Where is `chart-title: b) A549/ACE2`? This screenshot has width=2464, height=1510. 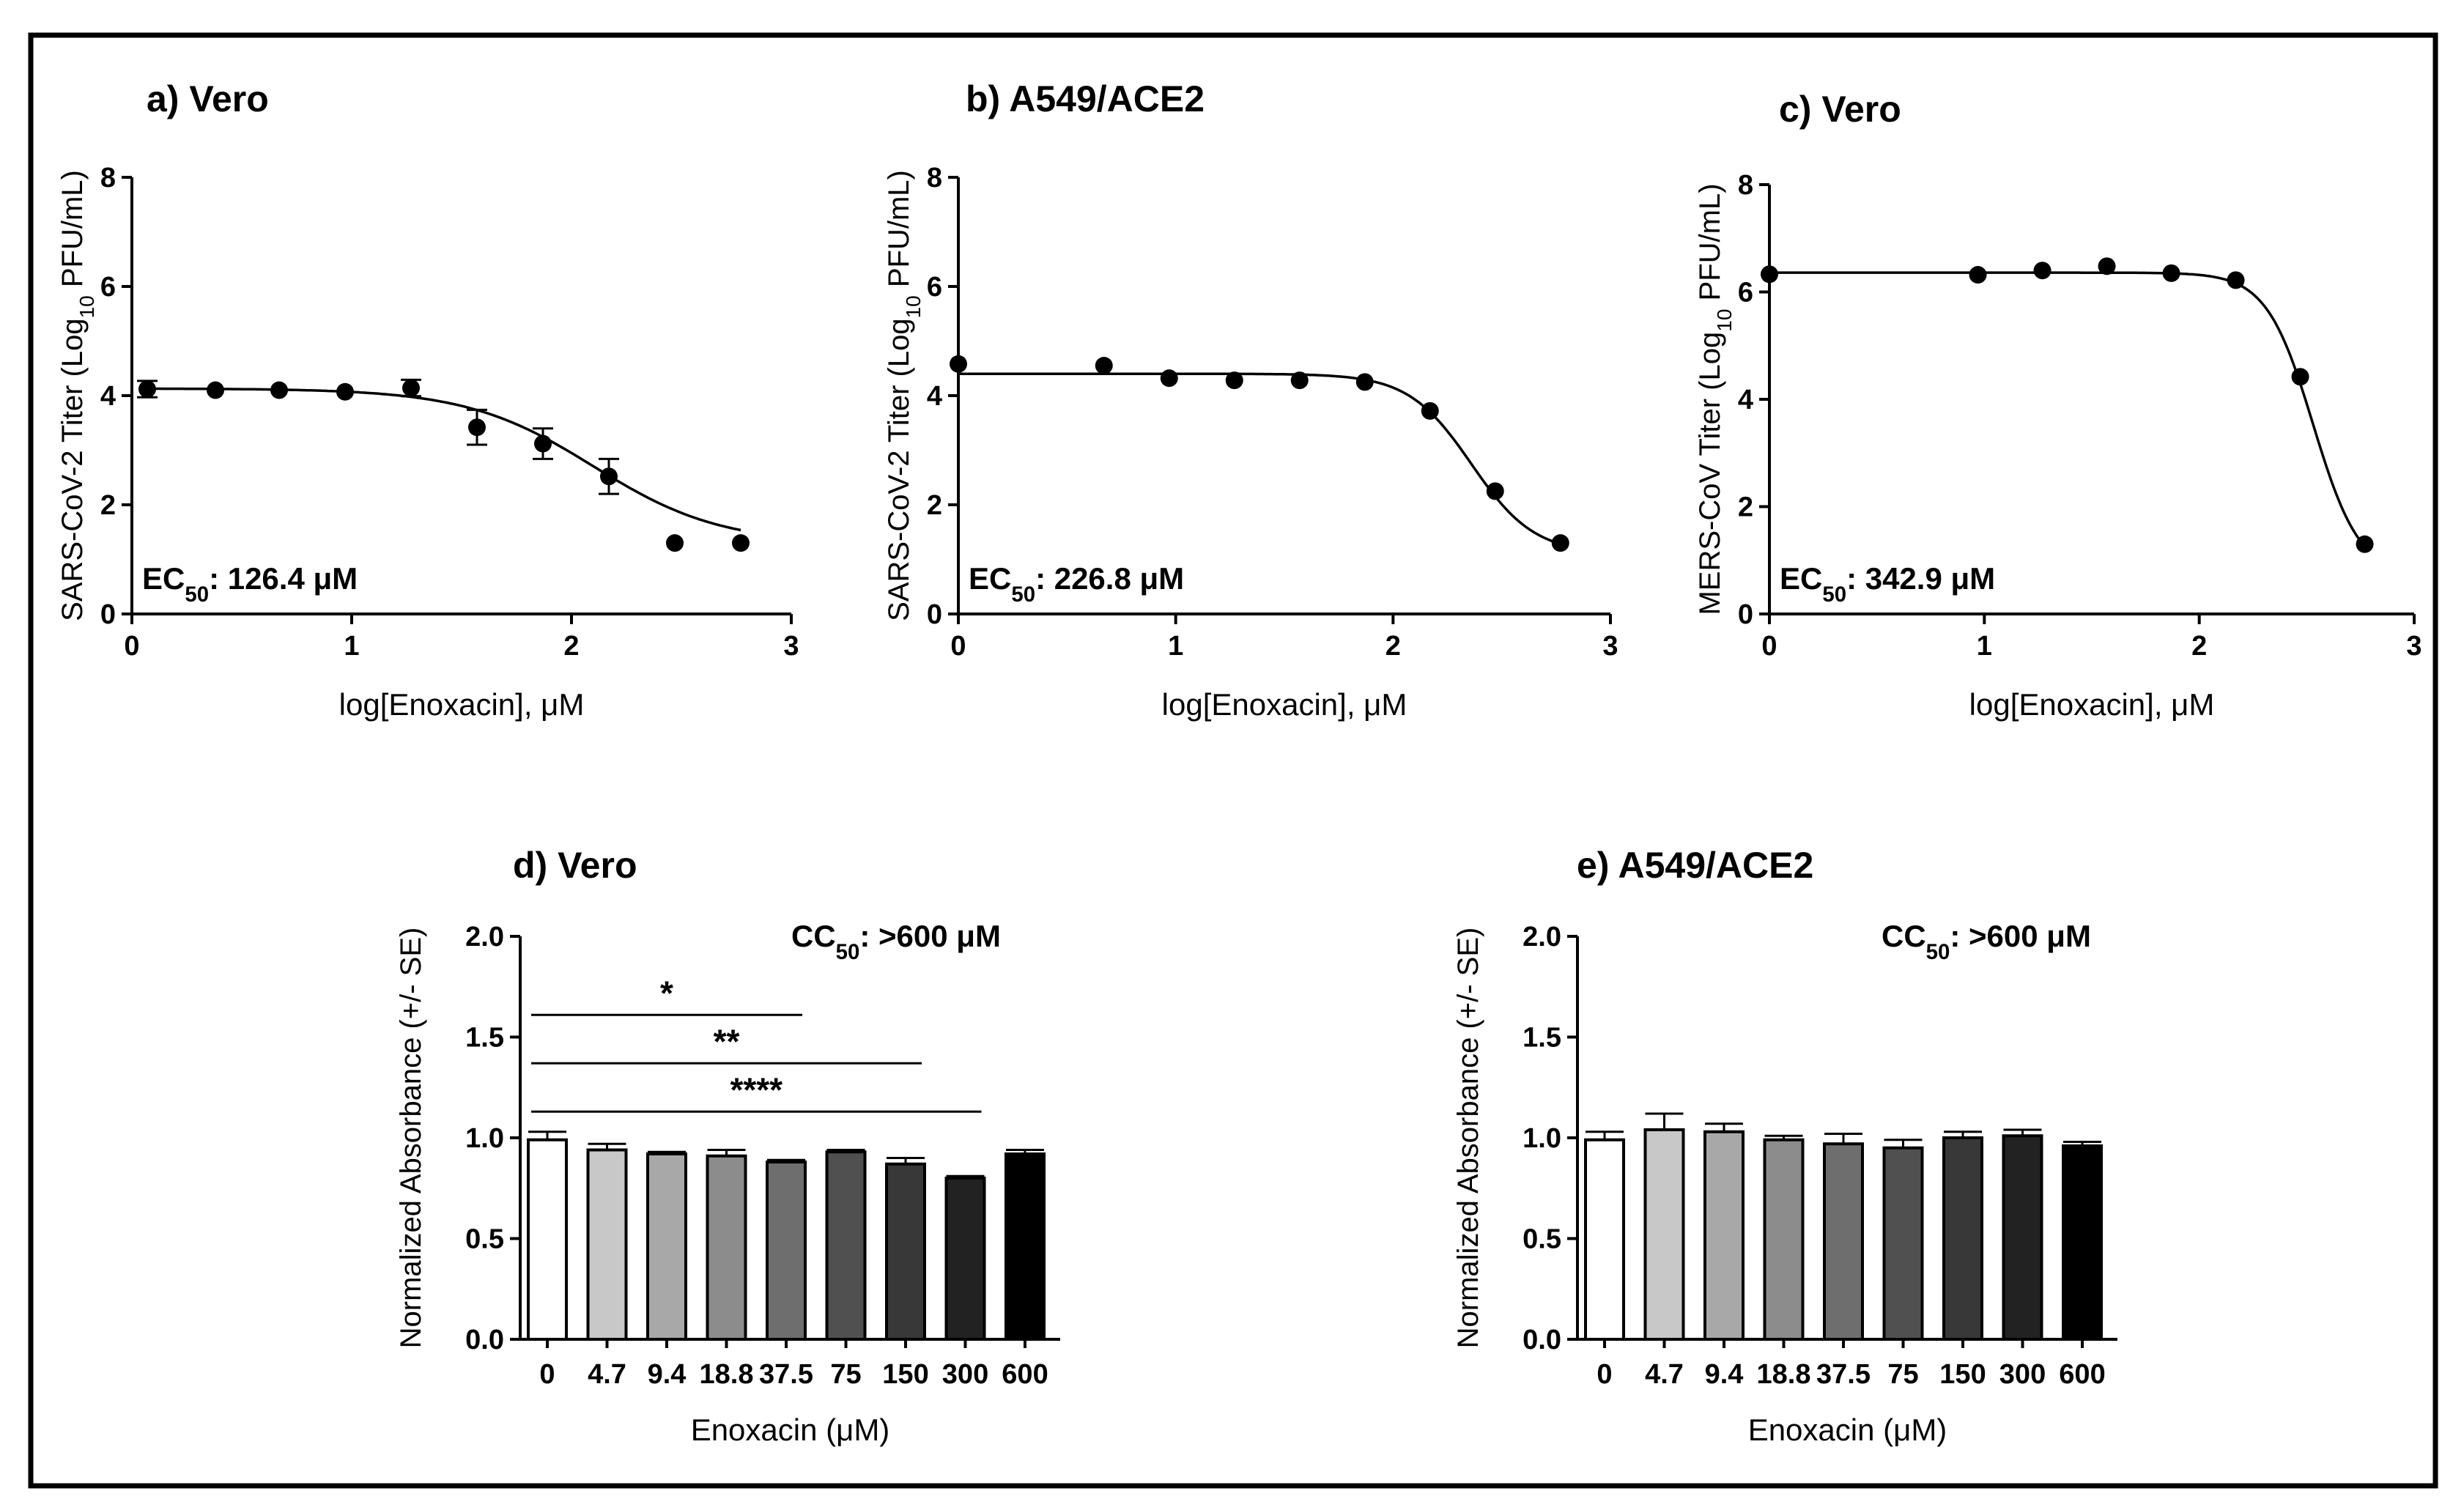 chart-title: b) A549/ACE2 is located at coordinates (1085, 99).